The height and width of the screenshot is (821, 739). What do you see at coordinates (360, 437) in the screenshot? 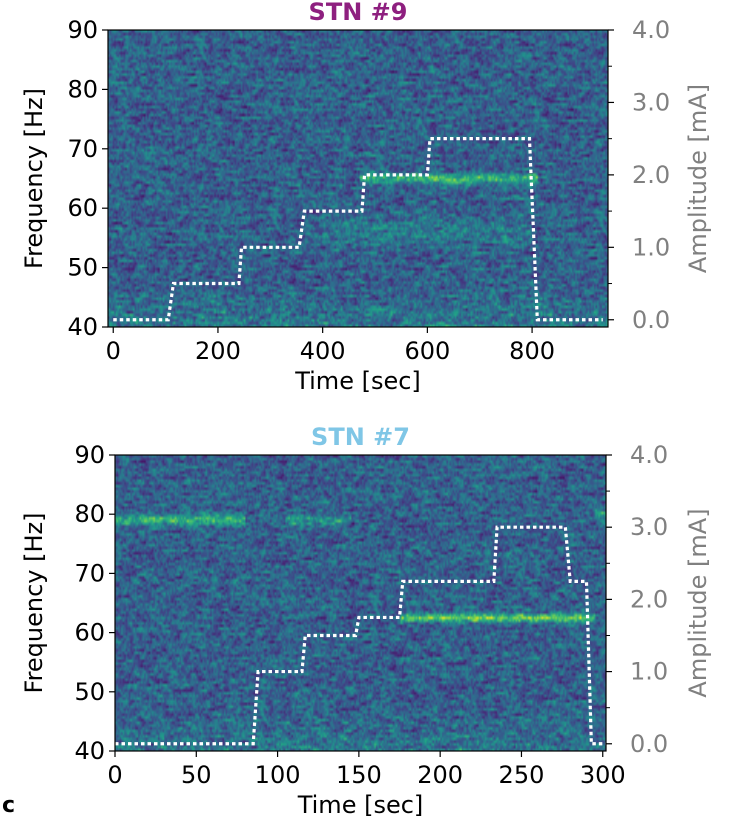
I see `chart-title: STN #7` at bounding box center [360, 437].